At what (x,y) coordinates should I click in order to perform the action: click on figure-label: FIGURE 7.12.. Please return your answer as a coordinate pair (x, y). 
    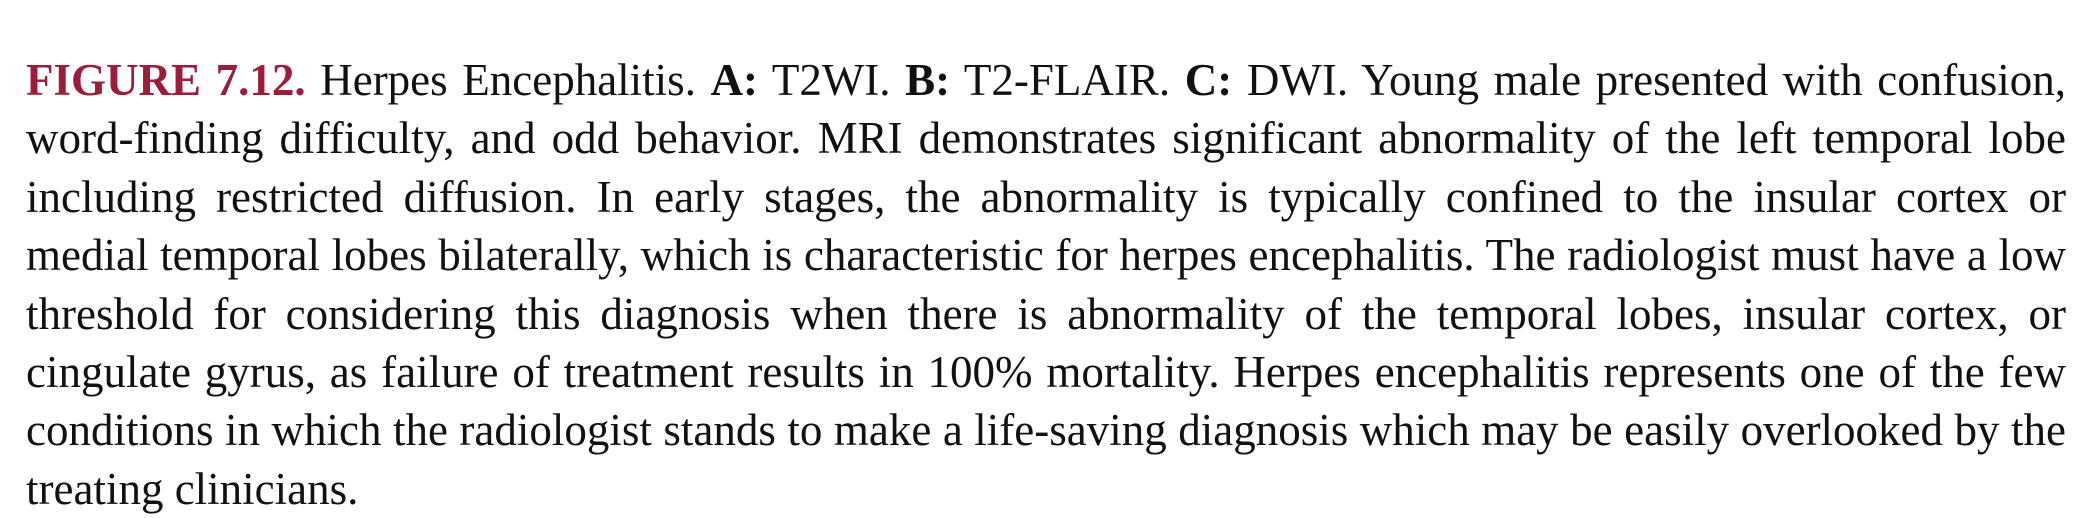
    Looking at the image, I should click on (166, 80).